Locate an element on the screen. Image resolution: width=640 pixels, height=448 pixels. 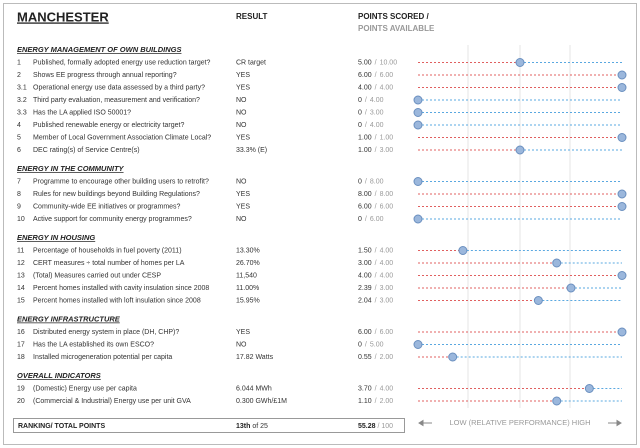
plot-grid is located at coordinates (519, 226).